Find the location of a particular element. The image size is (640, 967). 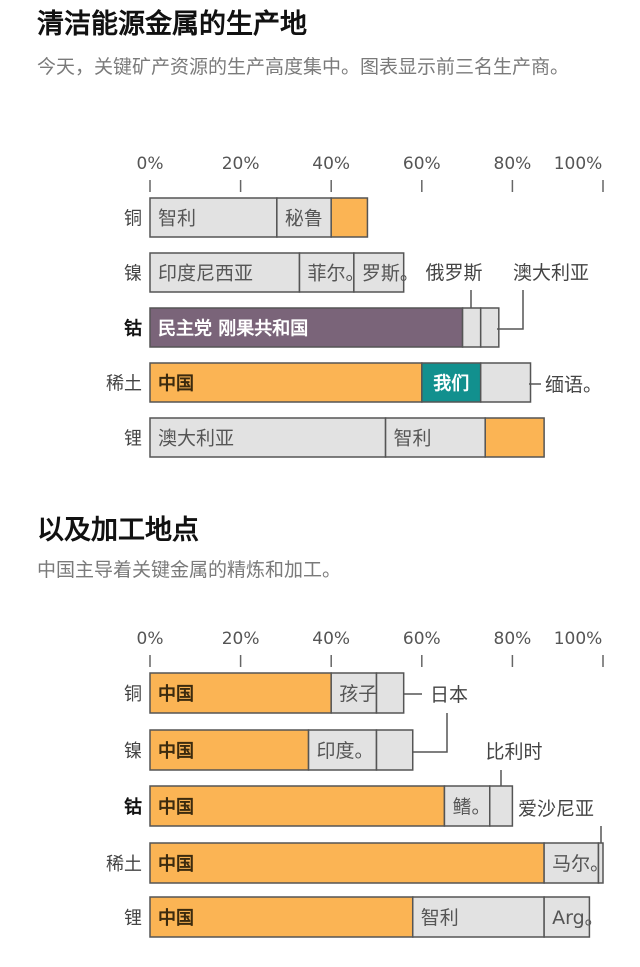

segment-label: 马尔。 is located at coordinates (580, 864).